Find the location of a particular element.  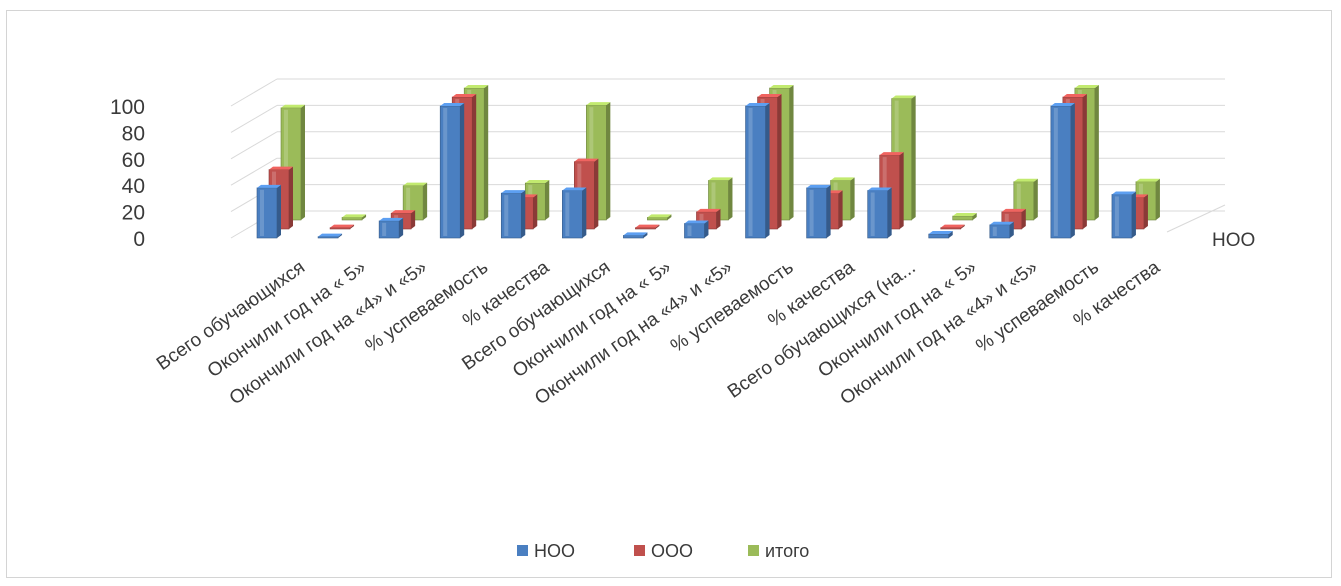

legend-item: НОО is located at coordinates (546, 551).